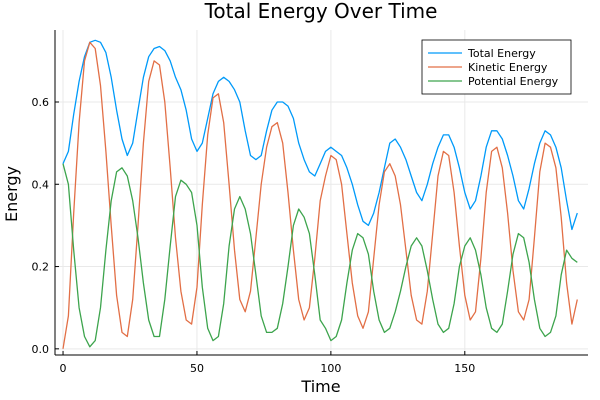 The height and width of the screenshot is (400, 600). I want to click on y-axis-label: Energy, so click(11, 194).